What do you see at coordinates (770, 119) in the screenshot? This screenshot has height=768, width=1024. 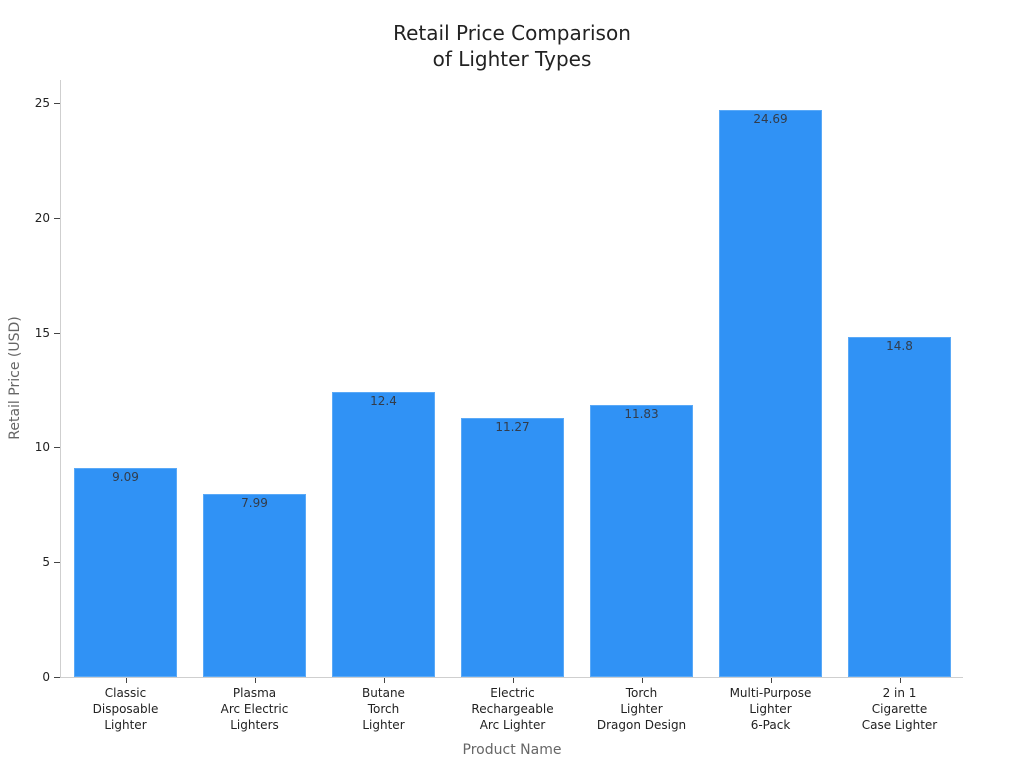 I see `bar-value-label: 24.69` at bounding box center [770, 119].